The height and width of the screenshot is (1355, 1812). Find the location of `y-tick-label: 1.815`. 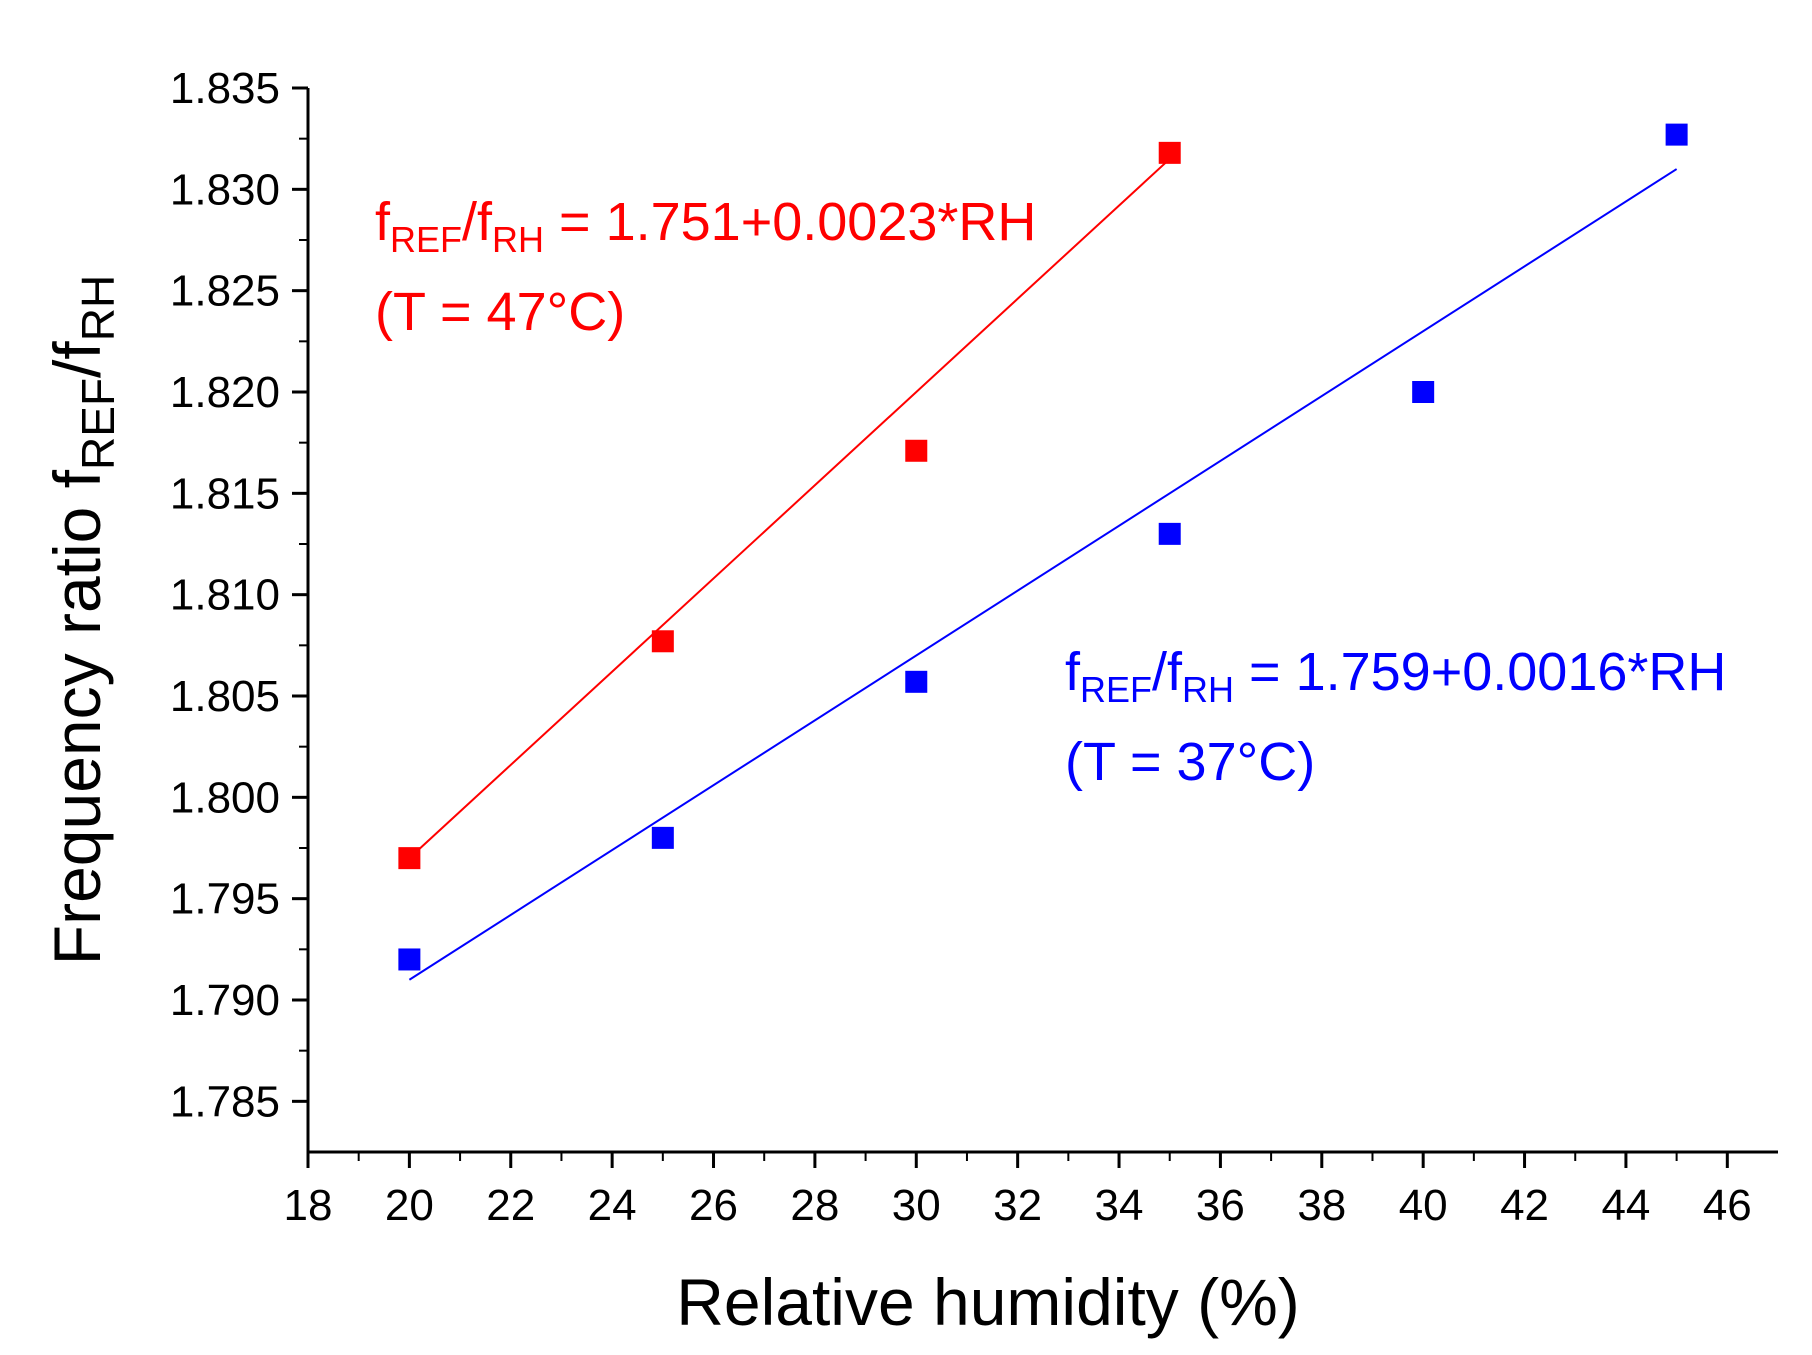

y-tick-label: 1.815 is located at coordinates (225, 493).